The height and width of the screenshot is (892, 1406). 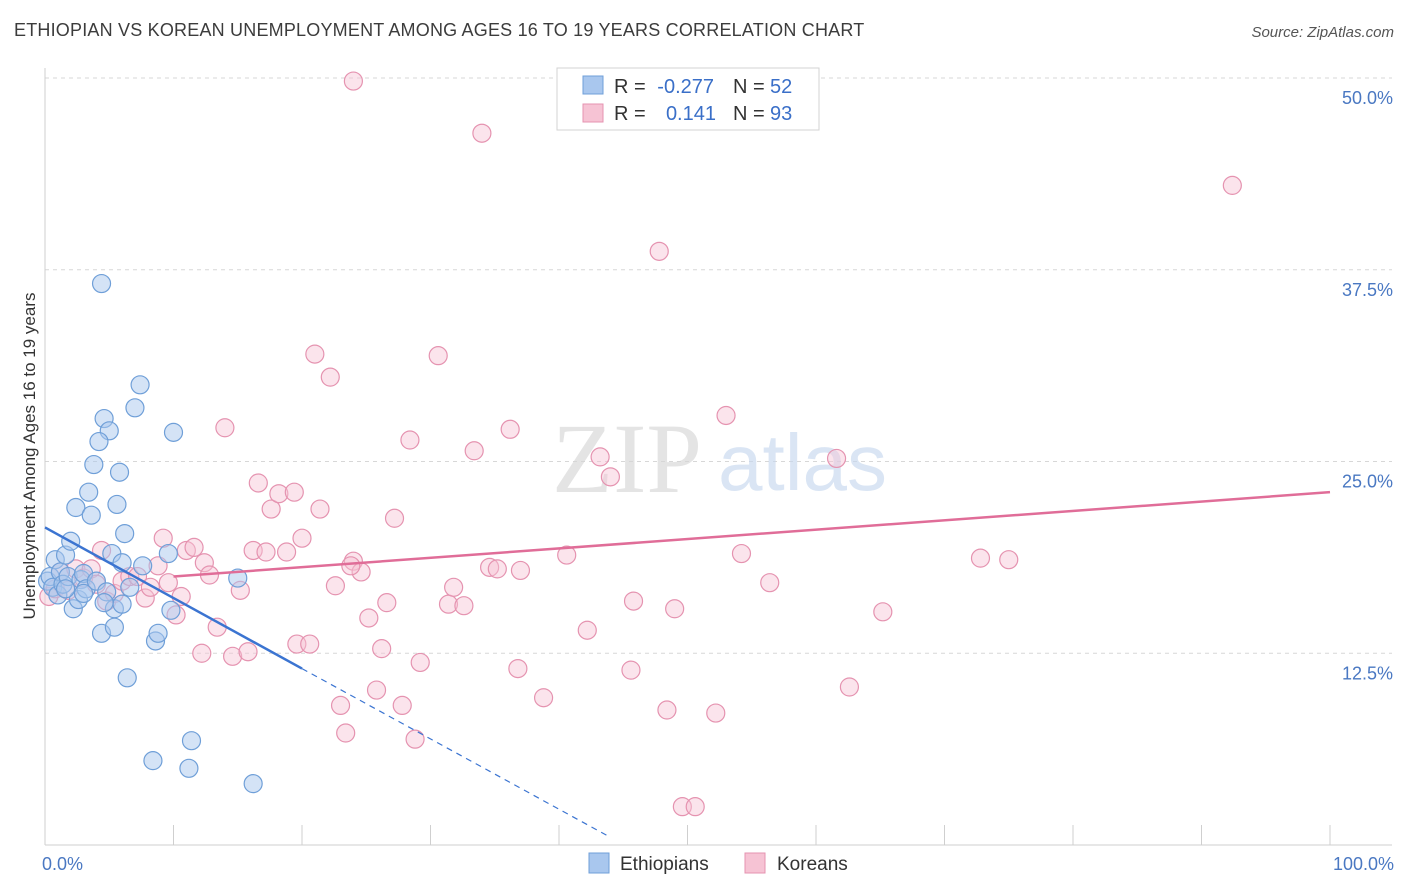 What do you see at coordinates (456, 753) in the screenshot?
I see `ethiopian-trend-extension` at bounding box center [456, 753].